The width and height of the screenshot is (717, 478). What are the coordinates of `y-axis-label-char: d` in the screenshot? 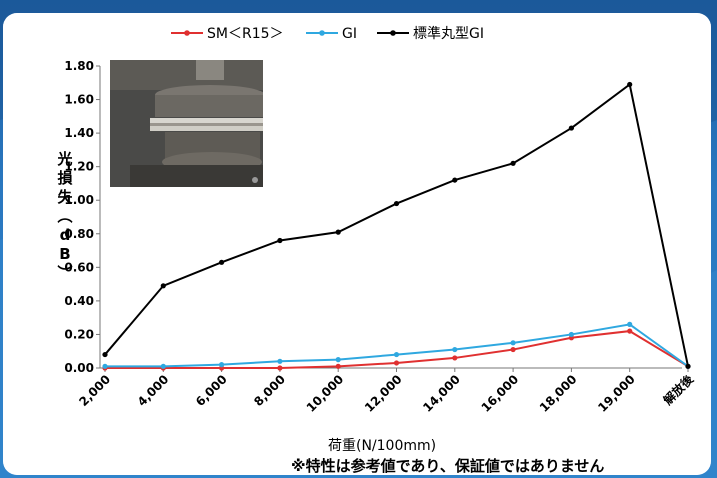 It's located at (65, 235).